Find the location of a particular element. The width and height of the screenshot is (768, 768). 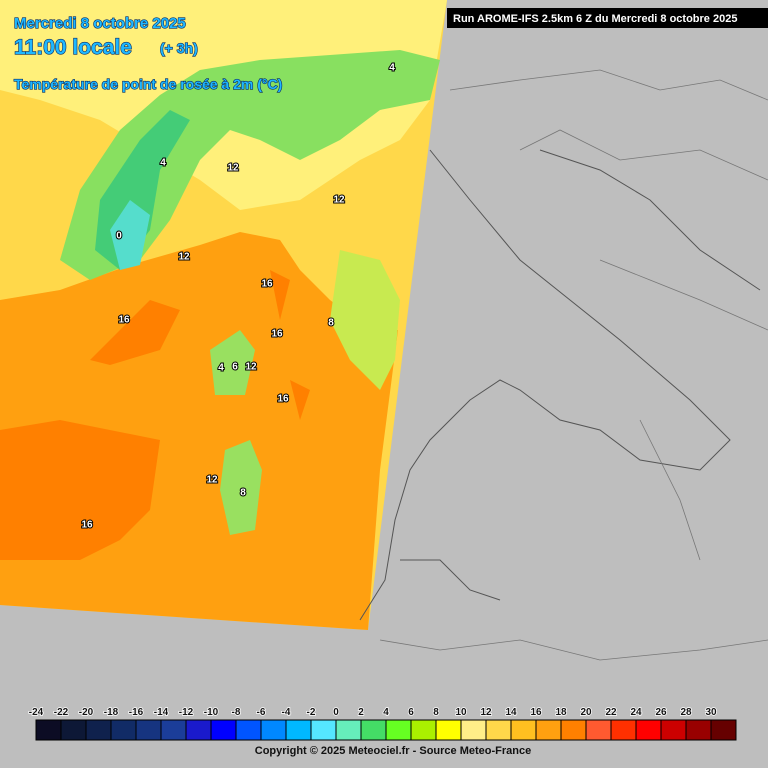

island-zone is located at coordinates (236, 432).